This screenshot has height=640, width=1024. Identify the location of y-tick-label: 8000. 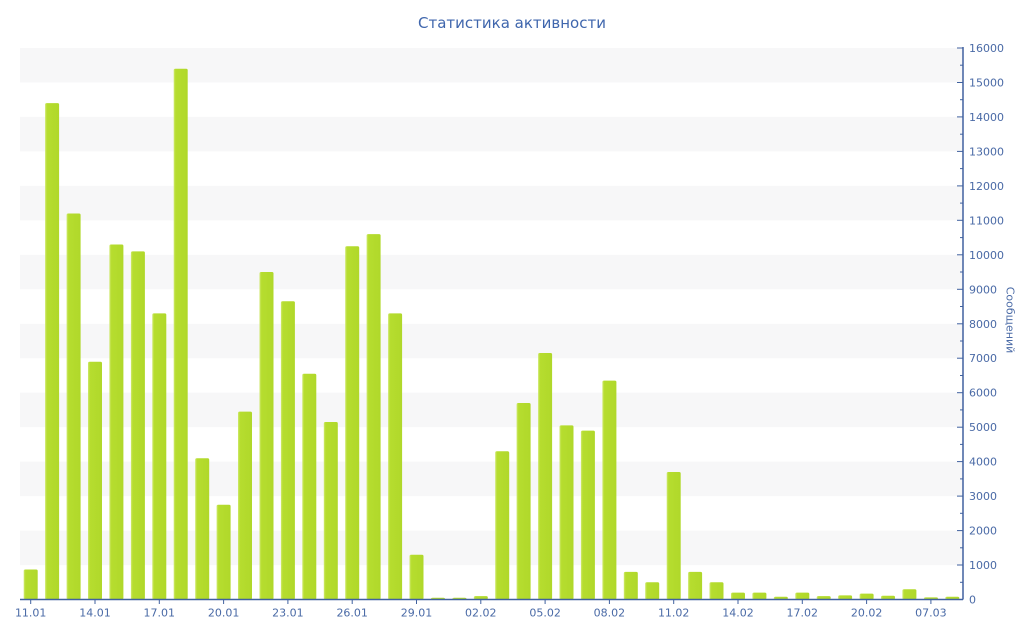
(983, 324).